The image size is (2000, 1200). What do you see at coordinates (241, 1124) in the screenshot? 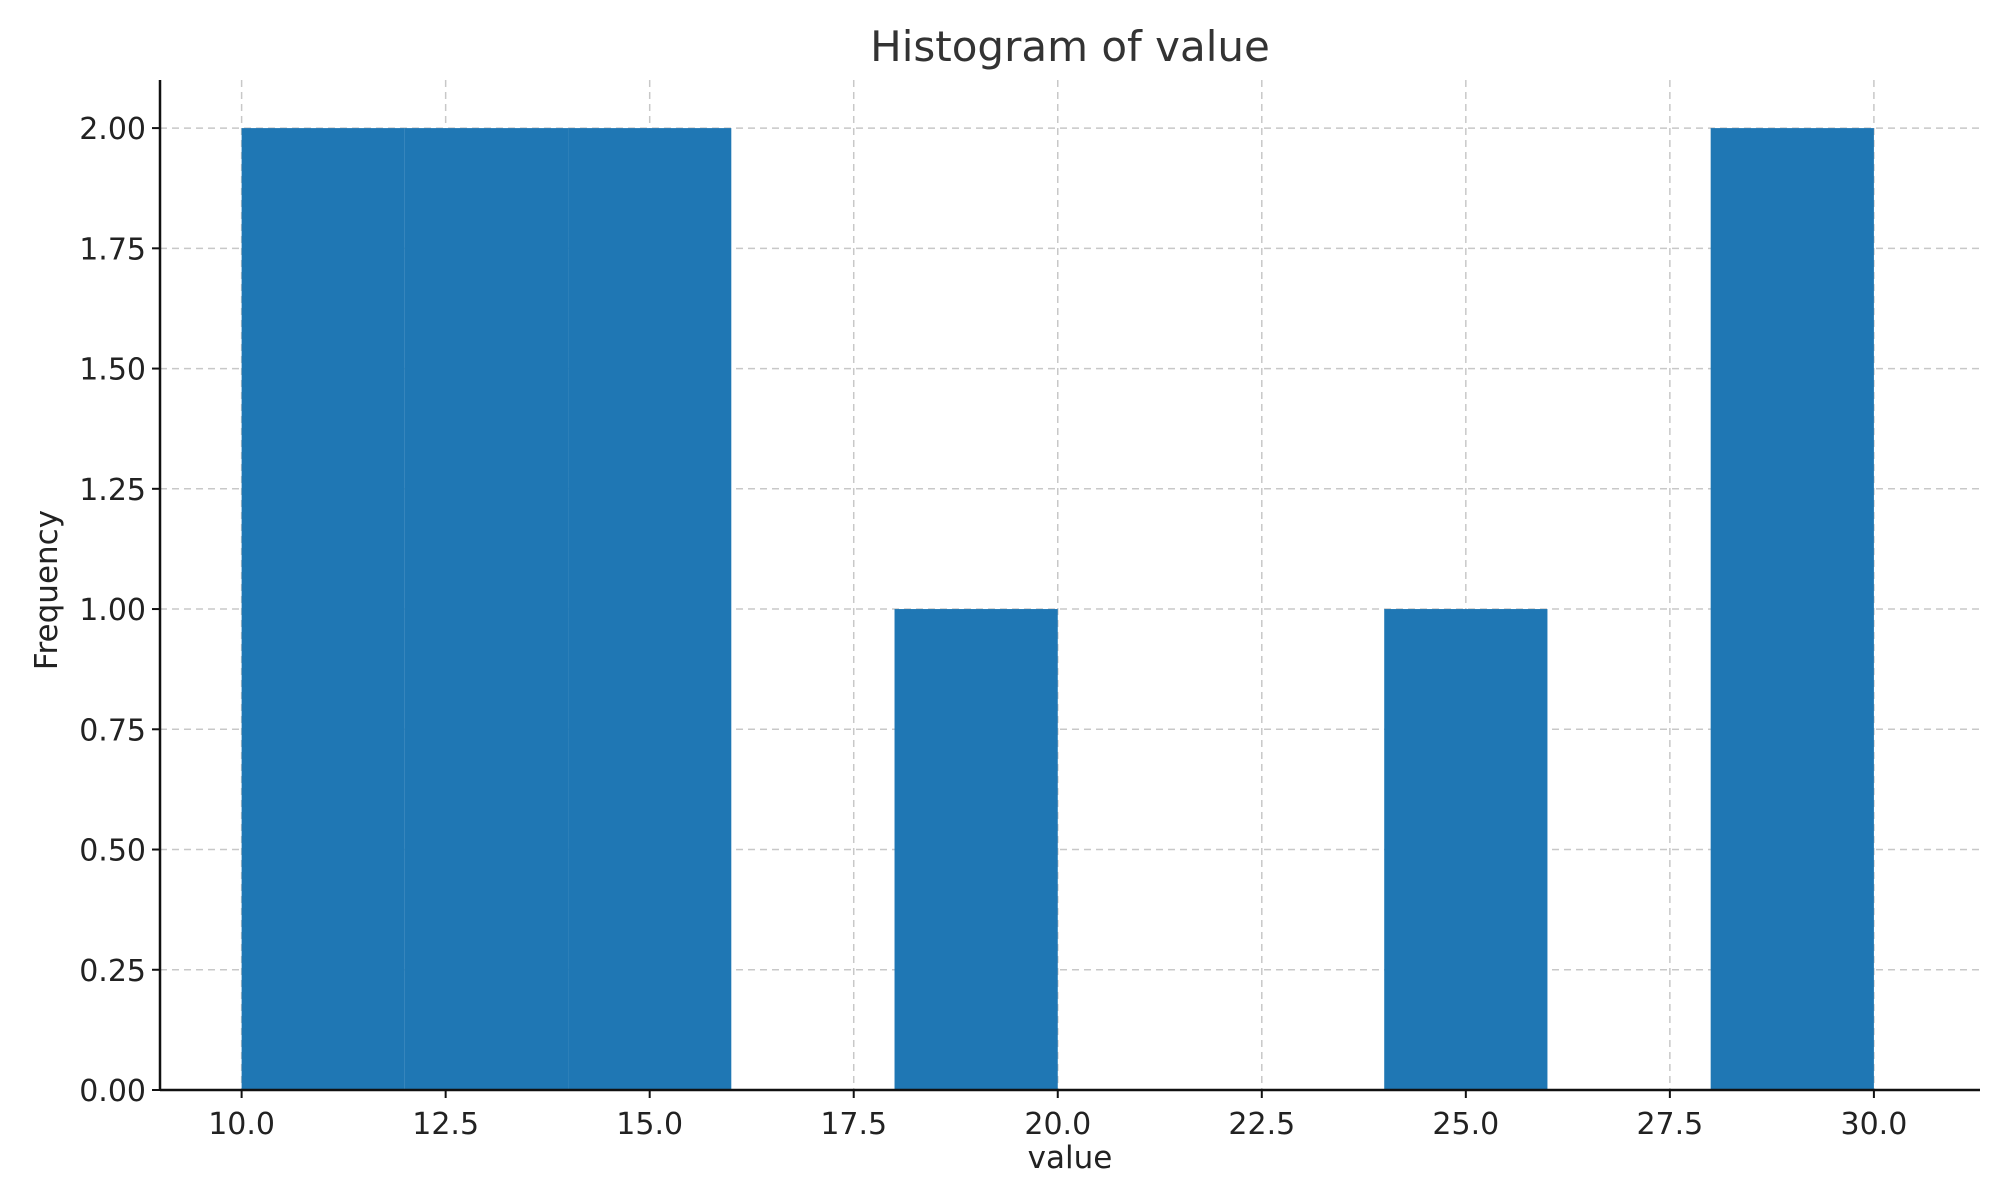
I see `x-tick-label: 10.0` at bounding box center [241, 1124].